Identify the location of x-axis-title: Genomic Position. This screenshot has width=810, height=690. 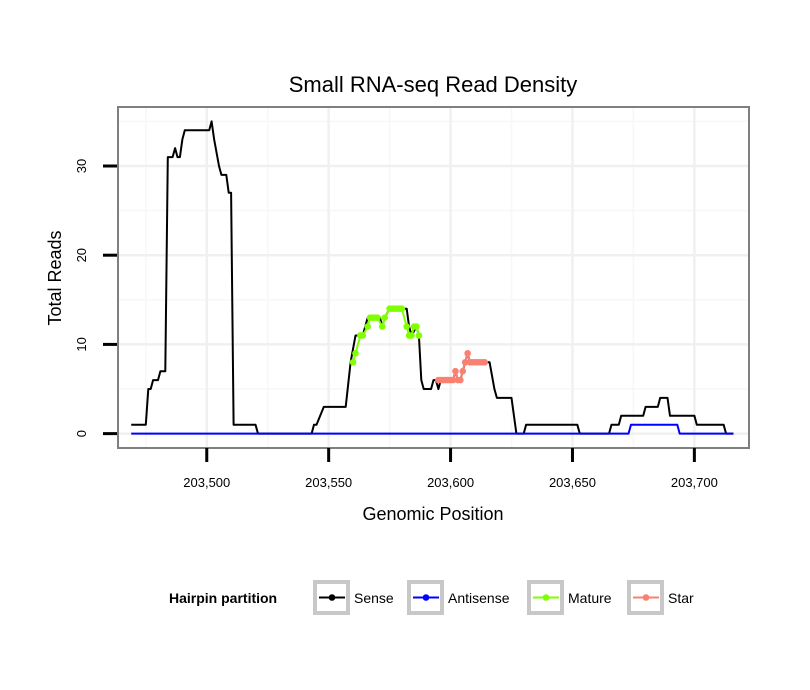
(432, 514).